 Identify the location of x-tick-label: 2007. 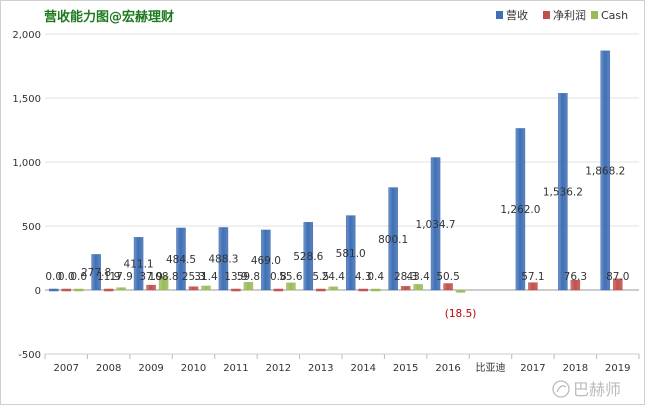
(65, 368).